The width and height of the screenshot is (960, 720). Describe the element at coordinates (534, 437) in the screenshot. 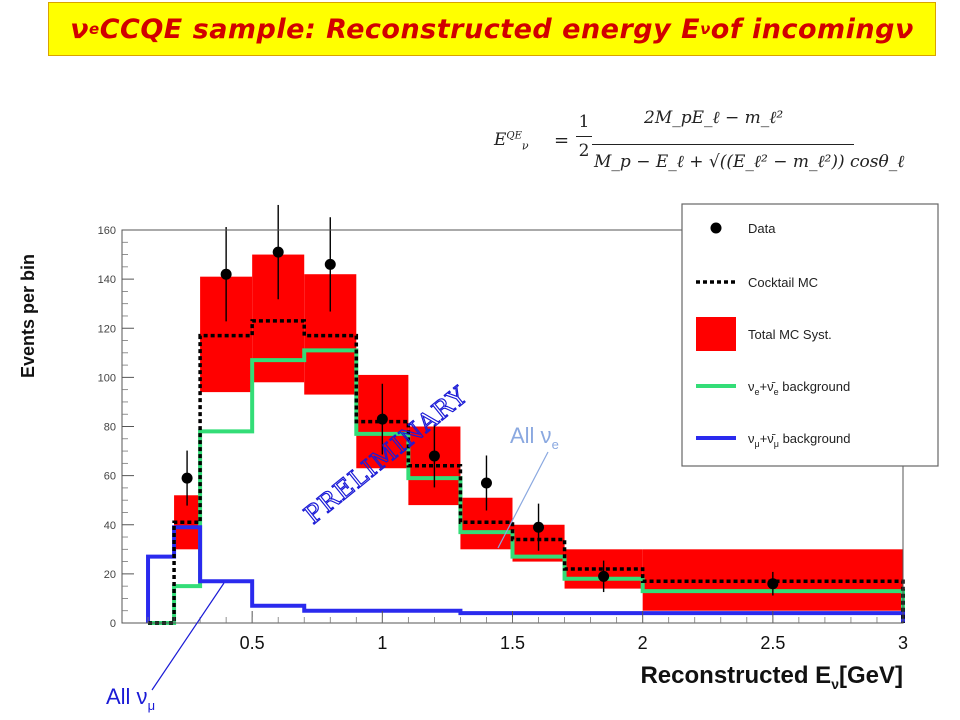

I see `all-nue-label: All νe` at that location.